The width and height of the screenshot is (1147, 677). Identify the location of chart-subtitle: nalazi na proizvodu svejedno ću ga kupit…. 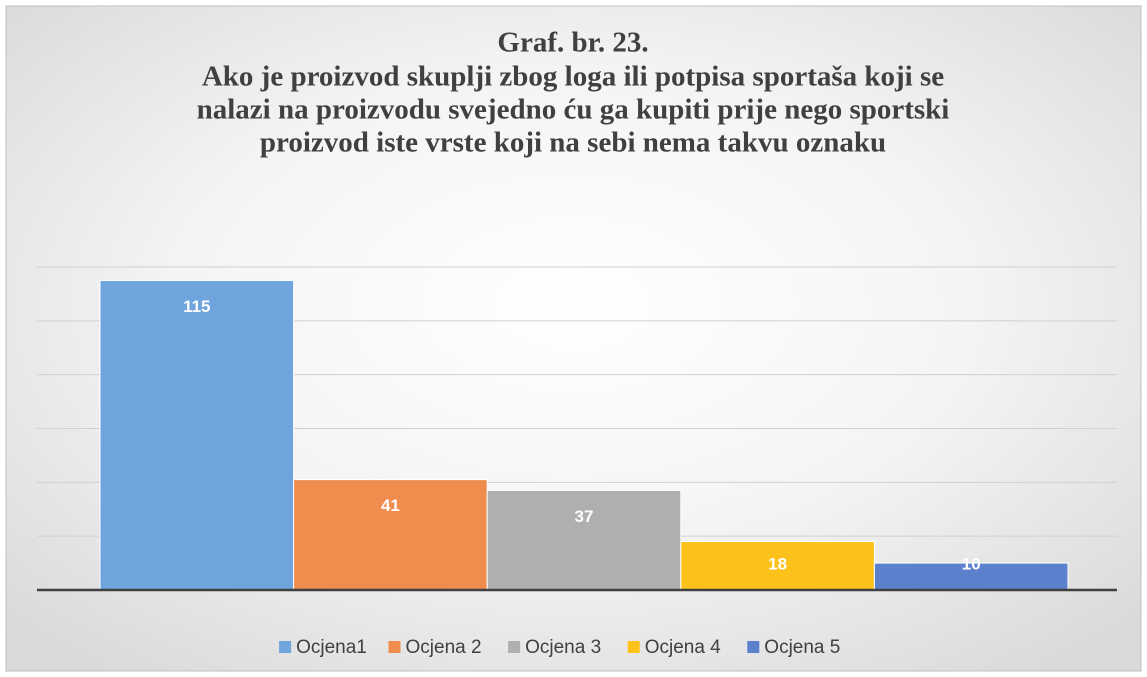
(573, 110).